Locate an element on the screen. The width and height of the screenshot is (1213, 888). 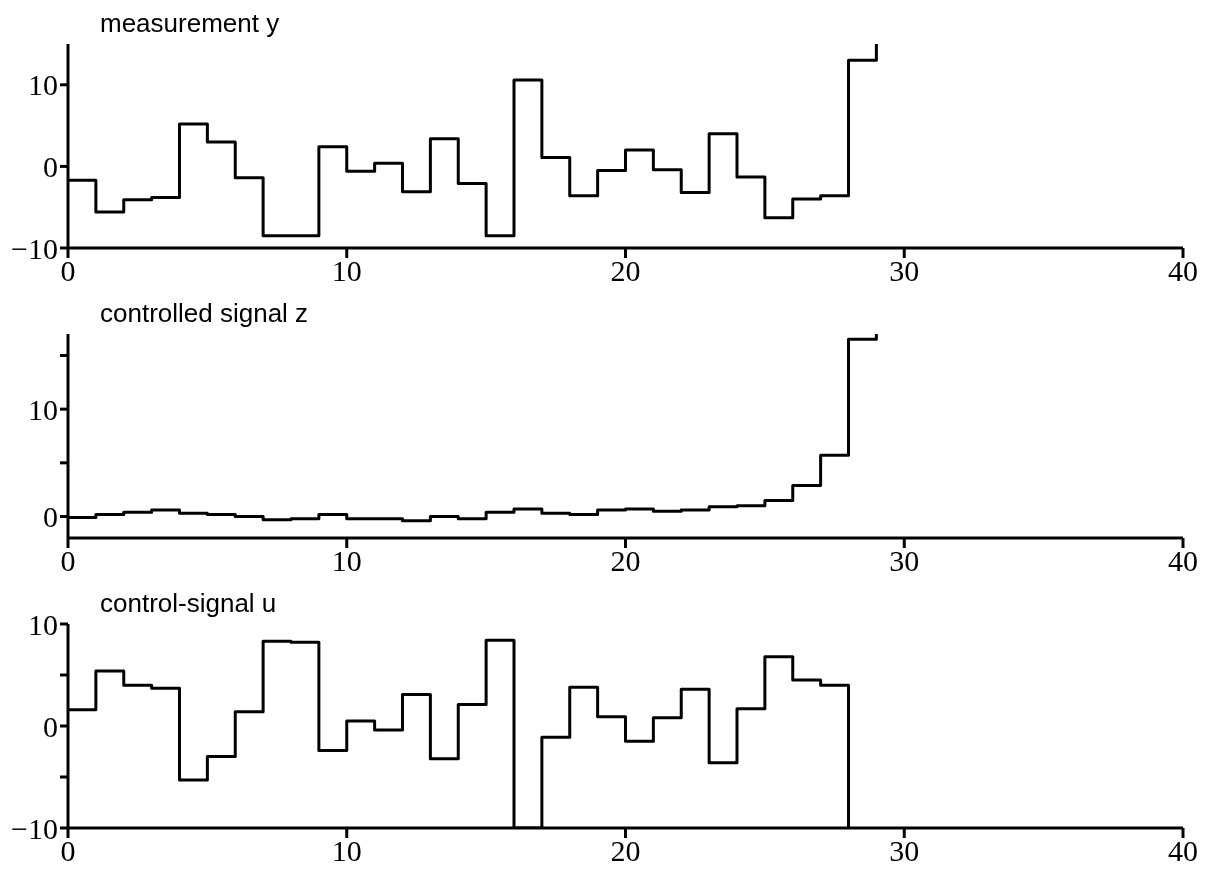
chart-title: measurement y is located at coordinates (190, 23).